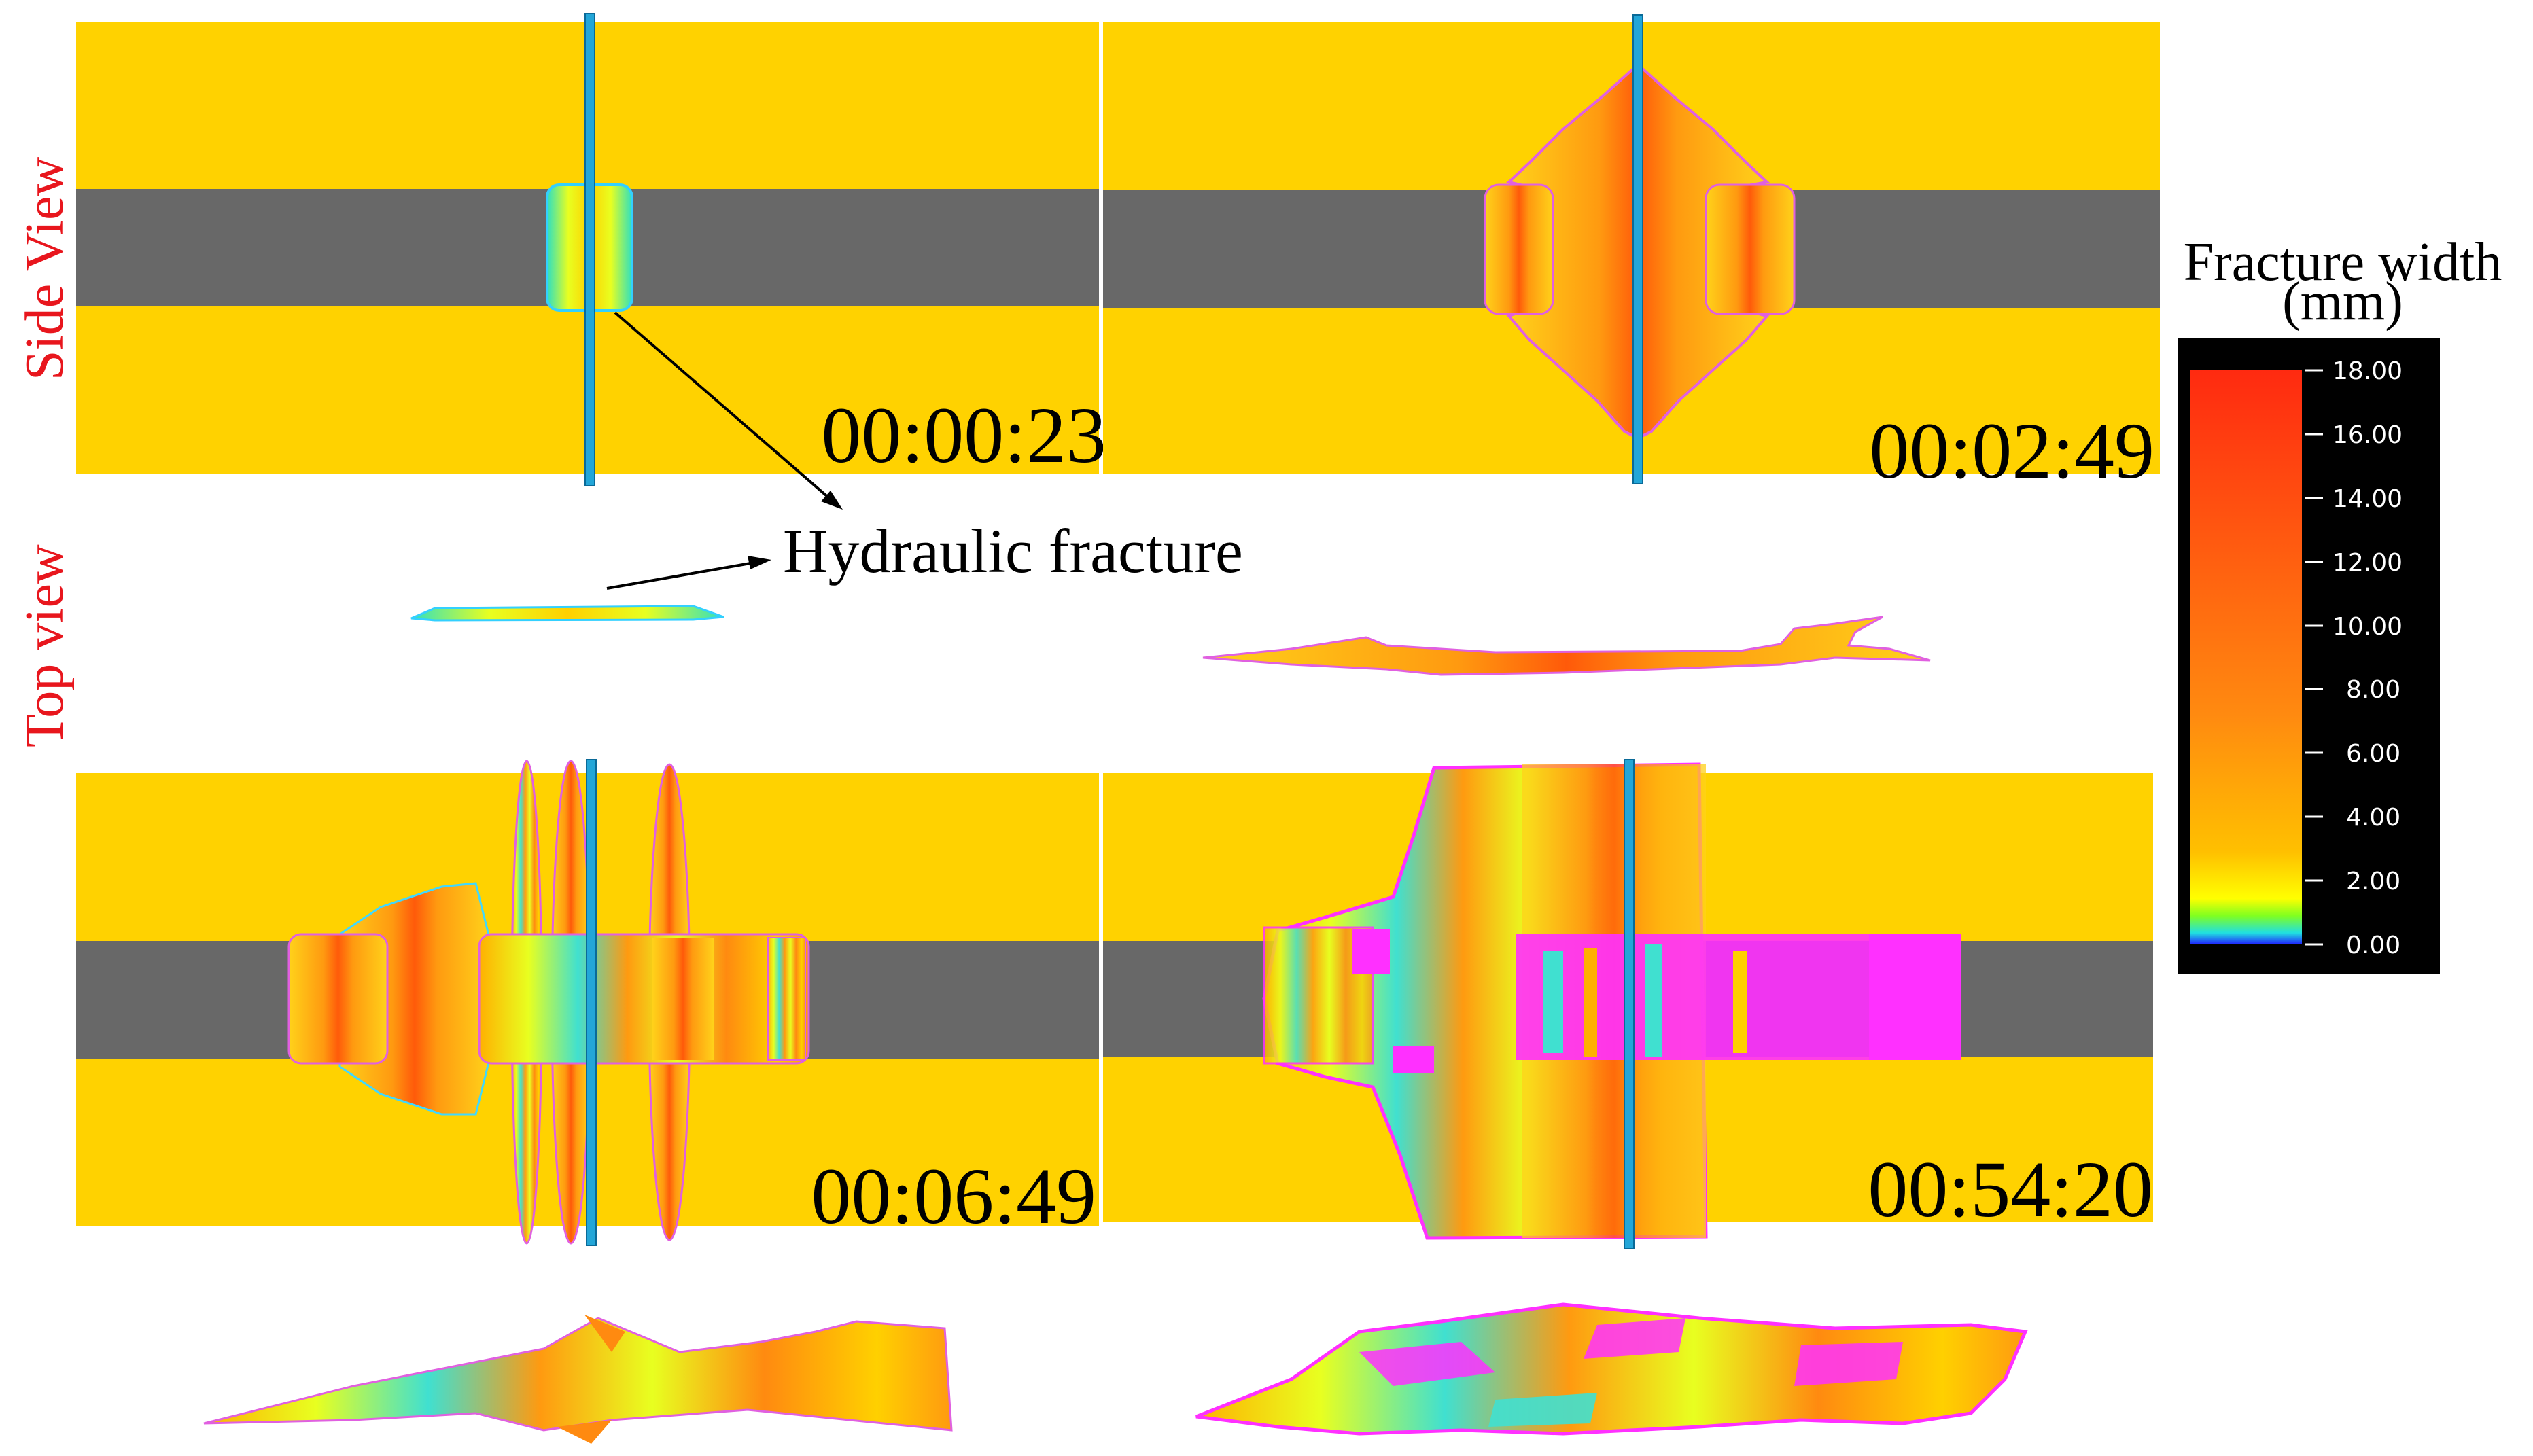  What do you see at coordinates (2368, 627) in the screenshot?
I see `colorbar-tick-label: 10.00` at bounding box center [2368, 627].